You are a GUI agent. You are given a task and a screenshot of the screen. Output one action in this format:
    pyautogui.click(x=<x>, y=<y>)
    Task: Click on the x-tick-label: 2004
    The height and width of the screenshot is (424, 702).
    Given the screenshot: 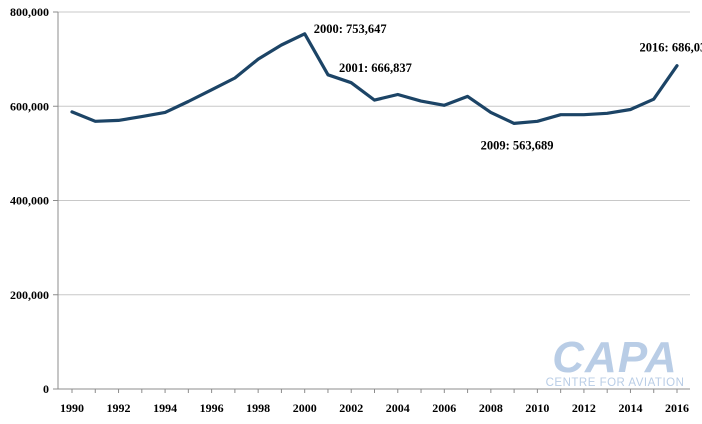 What is the action you would take?
    pyautogui.click(x=398, y=408)
    